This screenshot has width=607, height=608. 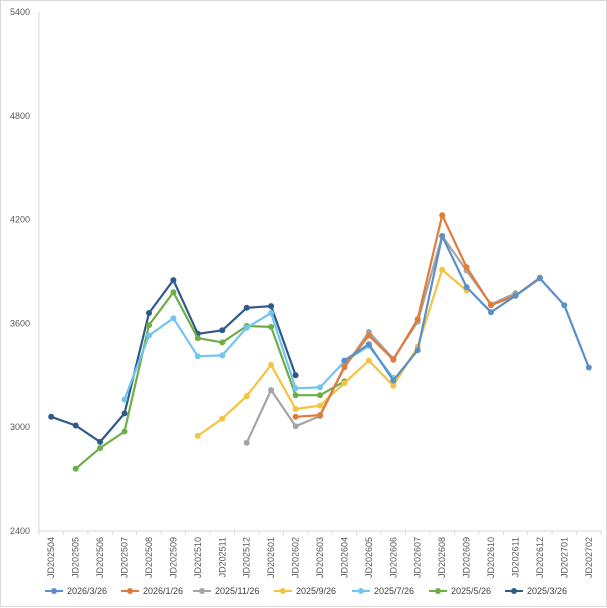 What do you see at coordinates (491, 557) in the screenshot?
I see `x-tick-label: JD202610` at bounding box center [491, 557].